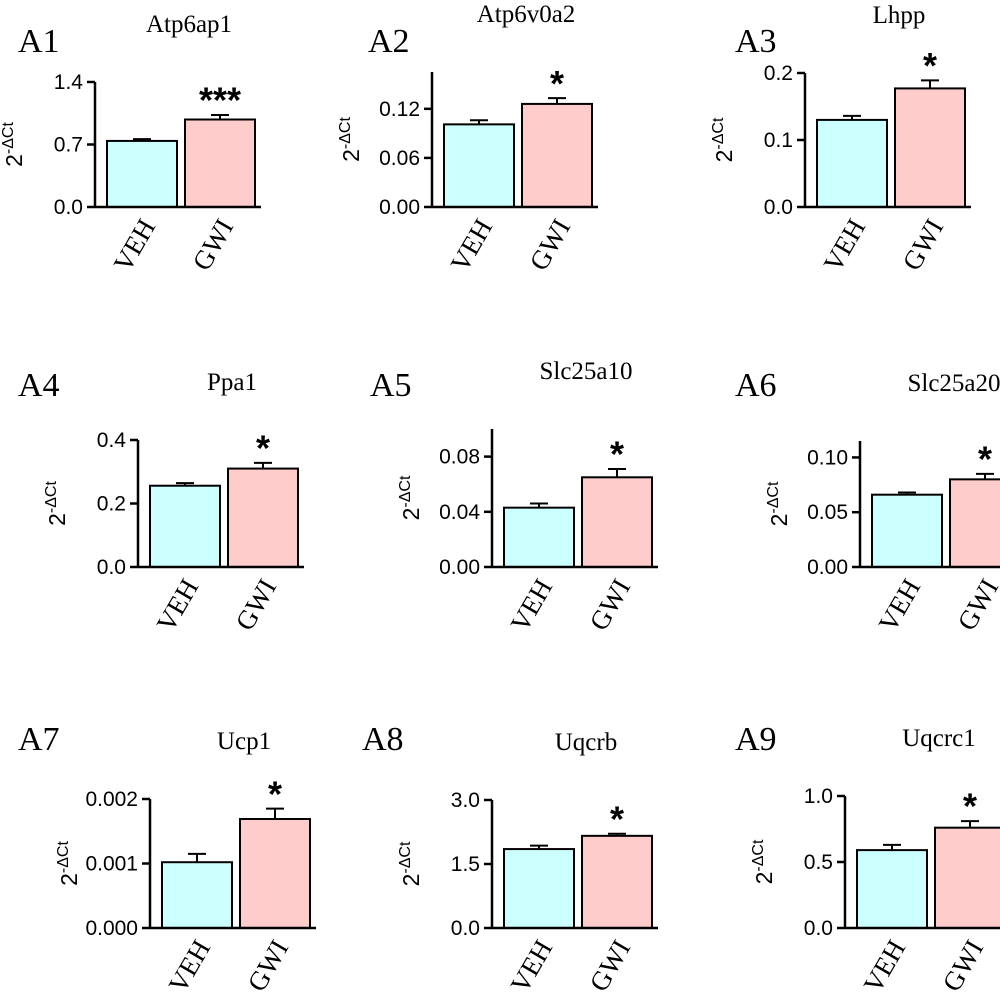 The width and height of the screenshot is (1000, 1002). Describe the element at coordinates (232, 382) in the screenshot. I see `gene-title: Ppa1` at that location.